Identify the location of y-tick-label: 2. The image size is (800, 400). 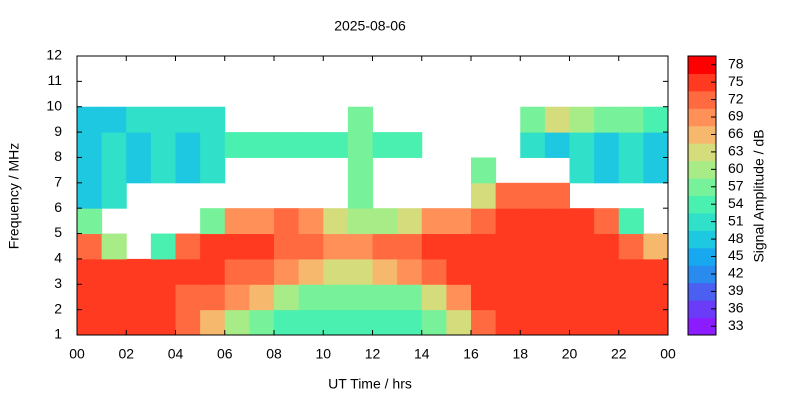
(58, 308).